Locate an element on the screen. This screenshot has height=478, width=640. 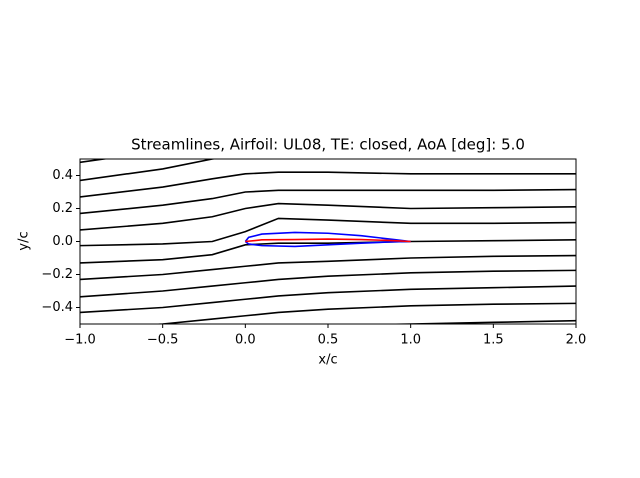
x-tick-label: −1.0 is located at coordinates (80, 340).